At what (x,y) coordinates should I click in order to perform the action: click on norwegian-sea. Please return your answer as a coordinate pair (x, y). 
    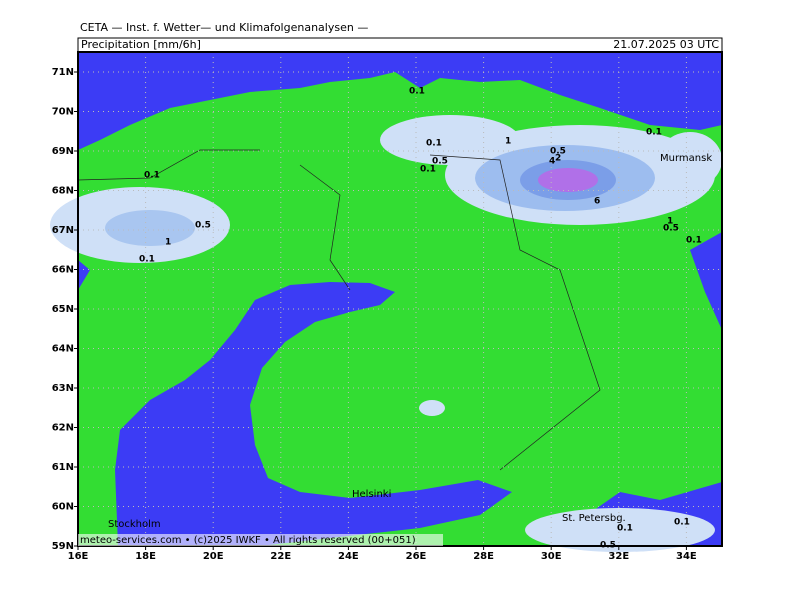
    Looking at the image, I should click on (84, 275).